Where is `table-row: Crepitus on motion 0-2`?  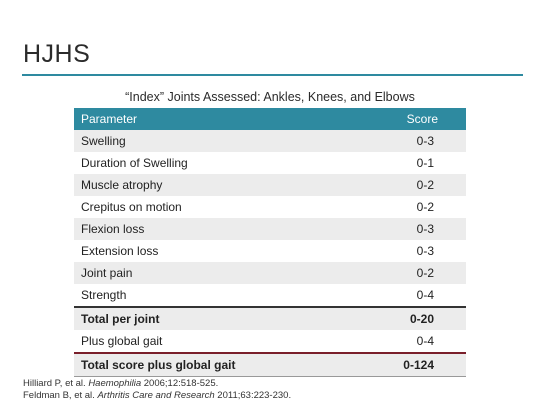 table-row: Crepitus on motion 0-2 is located at coordinates (270, 207).